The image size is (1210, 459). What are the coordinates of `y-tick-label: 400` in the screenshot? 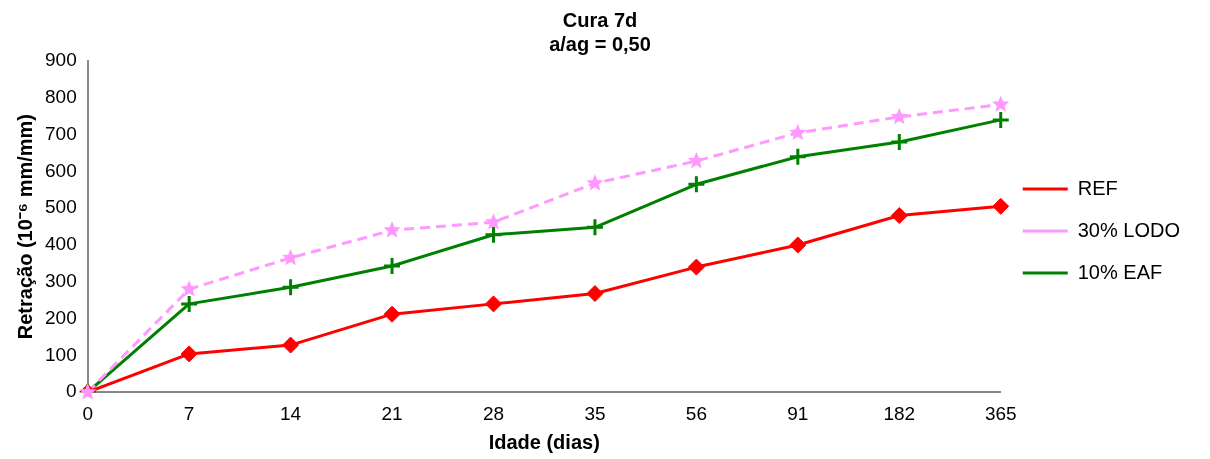 It's located at (61, 244).